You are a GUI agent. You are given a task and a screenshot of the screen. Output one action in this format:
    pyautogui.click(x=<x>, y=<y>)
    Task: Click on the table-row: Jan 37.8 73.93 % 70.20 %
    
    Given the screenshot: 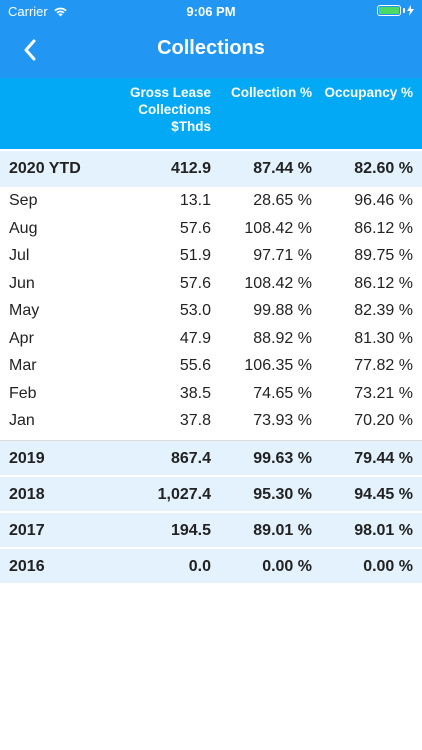 What is the action you would take?
    pyautogui.click(x=211, y=421)
    